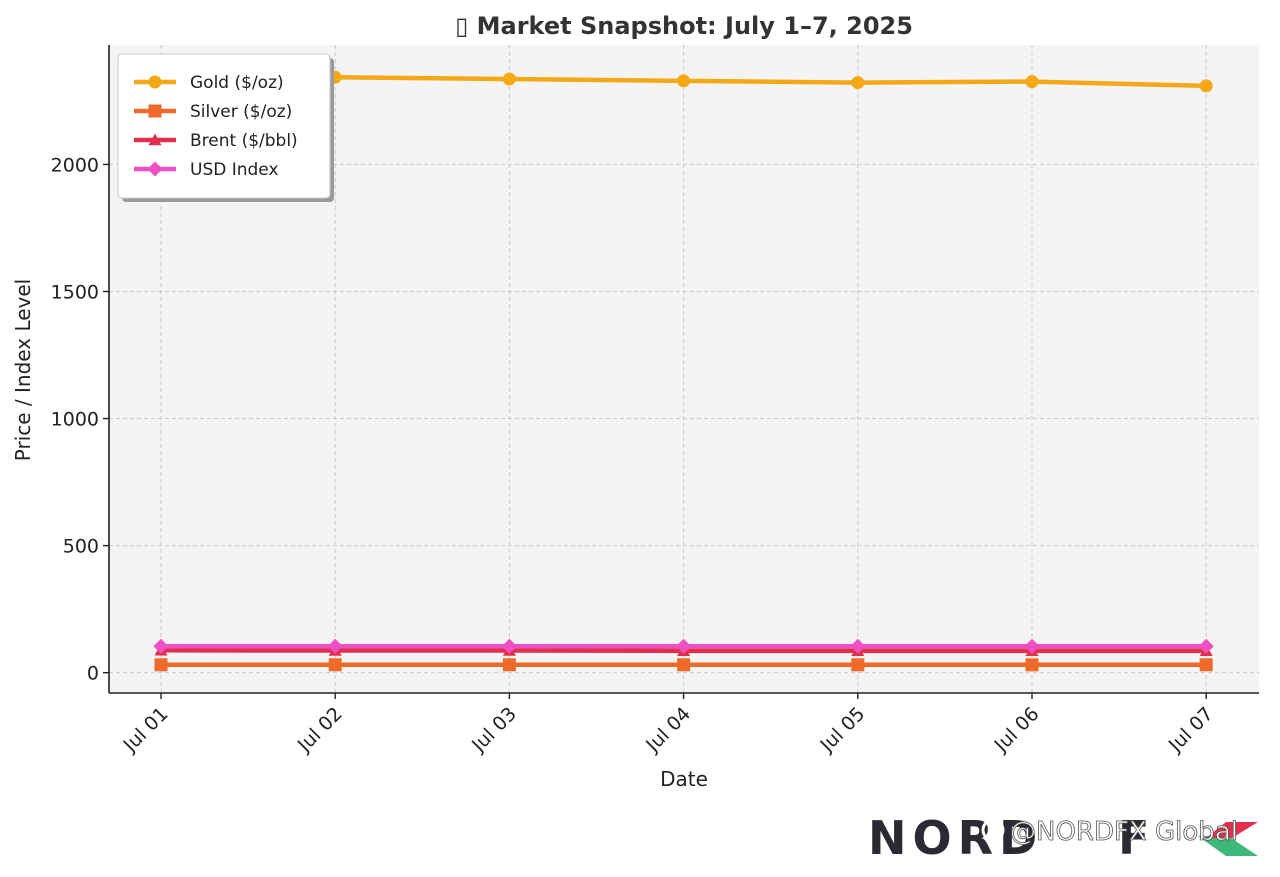 This screenshot has width=1280, height=877. What do you see at coordinates (993, 830) in the screenshot?
I see `threads-icon` at bounding box center [993, 830].